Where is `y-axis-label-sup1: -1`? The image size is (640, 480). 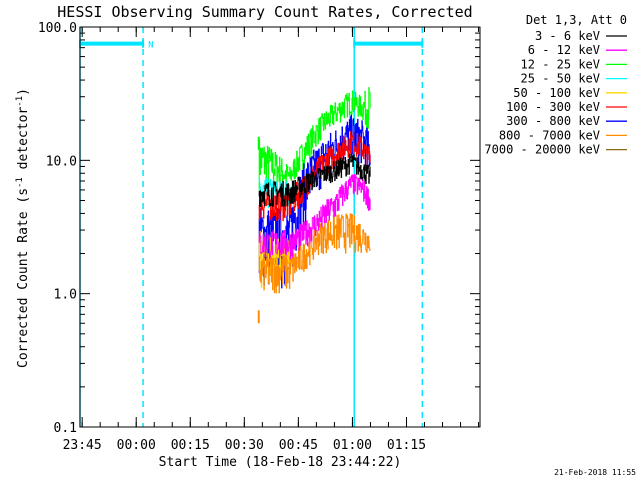 y-axis-label-sup1: -1 is located at coordinates (20, 182).